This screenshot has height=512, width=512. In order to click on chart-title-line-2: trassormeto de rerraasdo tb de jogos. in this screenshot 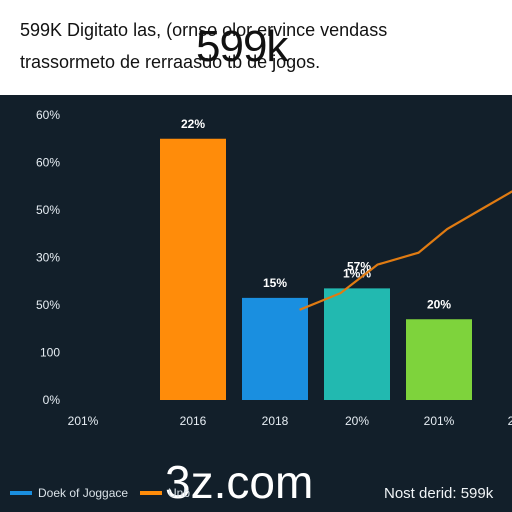, I will do `click(170, 62)`.